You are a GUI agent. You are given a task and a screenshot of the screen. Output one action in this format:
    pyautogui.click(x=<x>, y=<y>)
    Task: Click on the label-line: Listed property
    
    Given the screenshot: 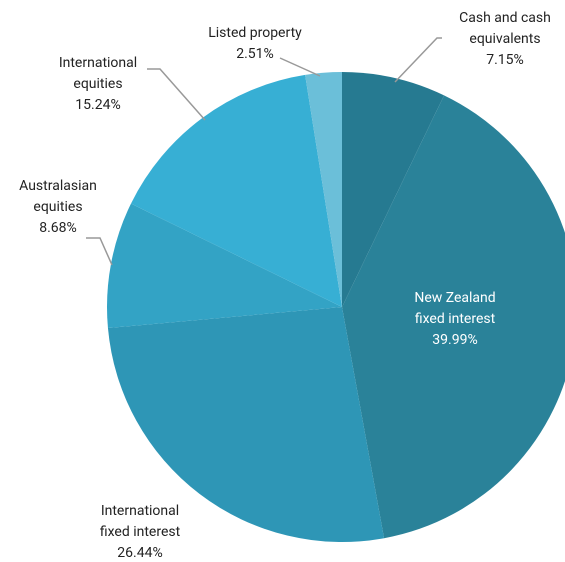 What is the action you would take?
    pyautogui.click(x=255, y=33)
    